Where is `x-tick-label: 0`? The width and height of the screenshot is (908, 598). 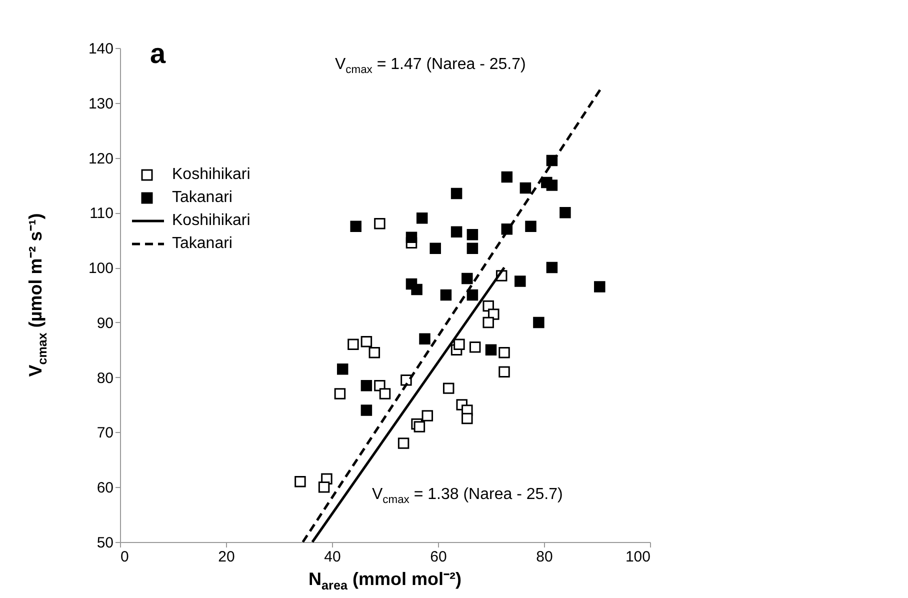 x-tick-label: 0 is located at coordinates (124, 557).